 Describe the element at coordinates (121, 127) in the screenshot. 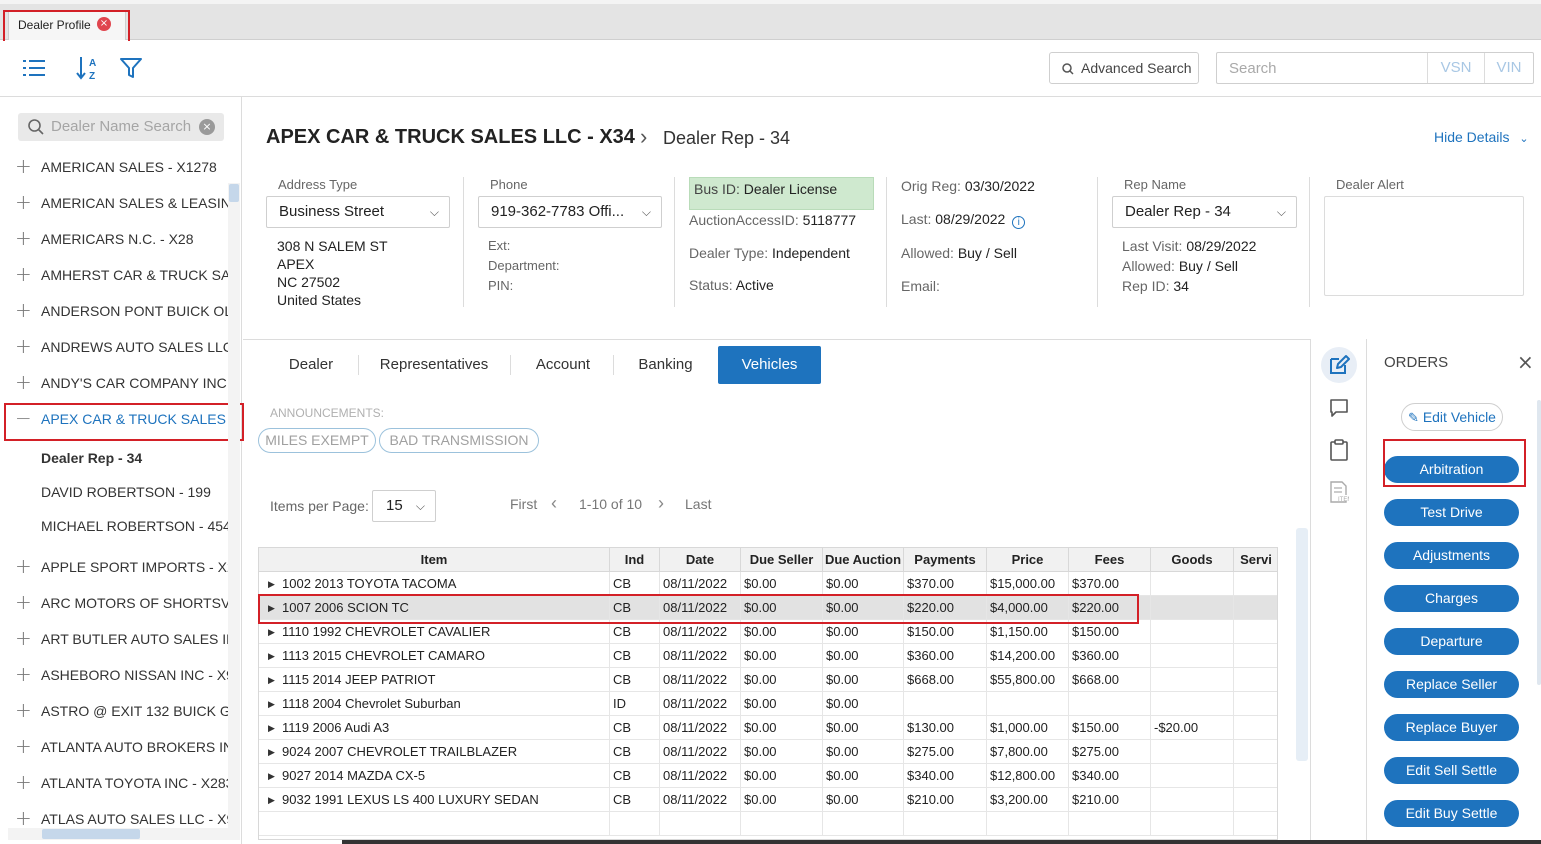

I see `dealer-name-search: Dealer Name Search ×` at that location.